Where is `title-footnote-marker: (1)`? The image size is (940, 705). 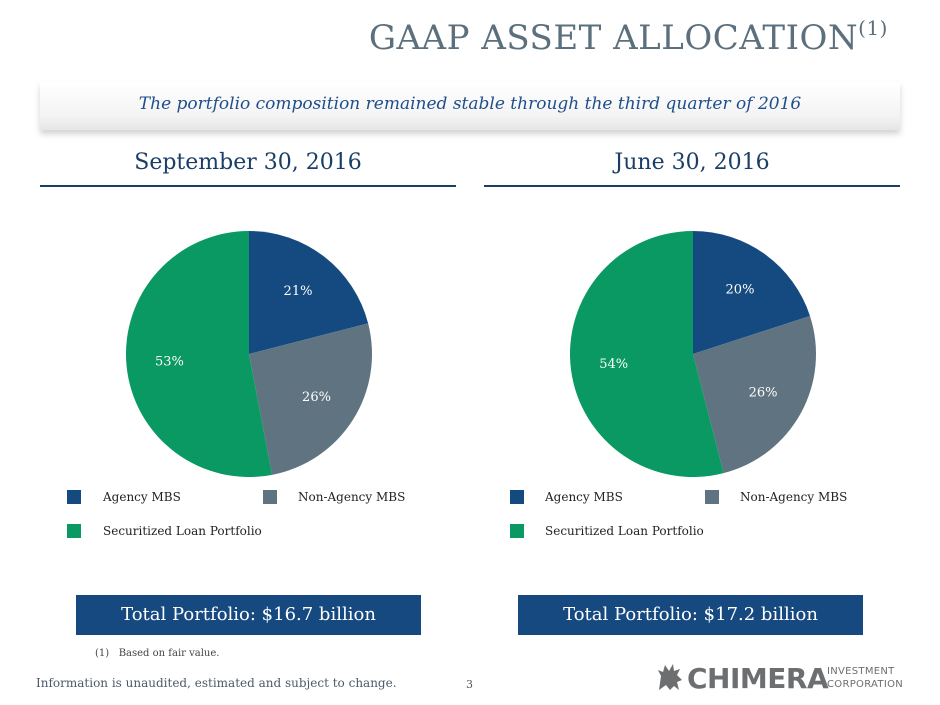 title-footnote-marker: (1) is located at coordinates (873, 28).